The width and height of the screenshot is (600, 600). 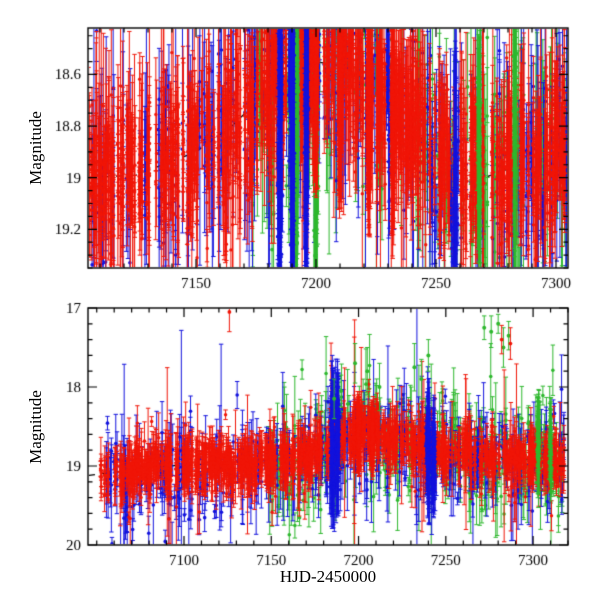 What do you see at coordinates (328, 576) in the screenshot?
I see `x-axis-title: HJD-2450000` at bounding box center [328, 576].